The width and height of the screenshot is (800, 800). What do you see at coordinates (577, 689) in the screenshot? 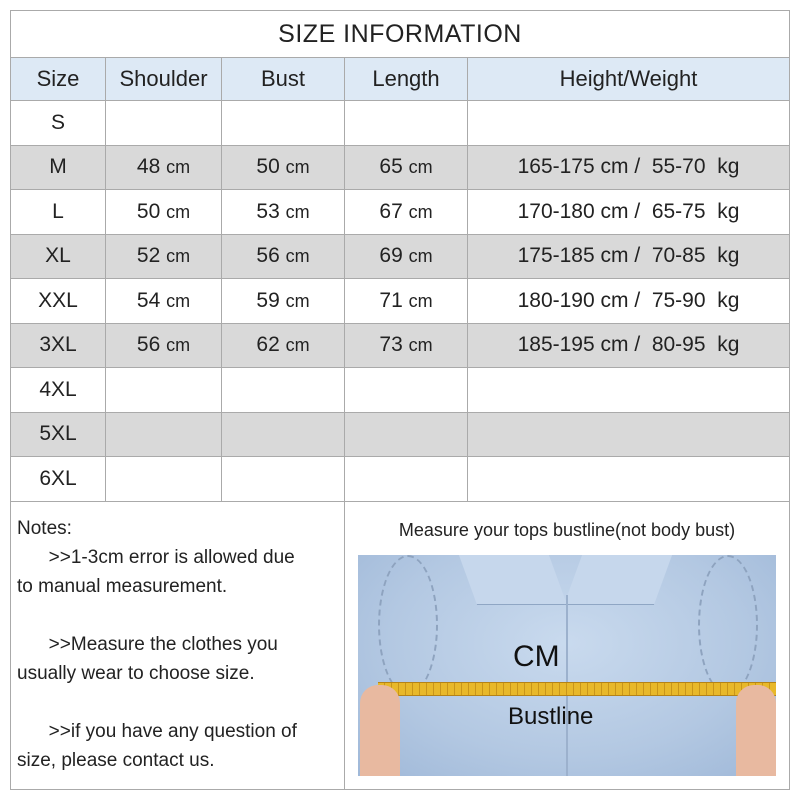
I see `measuring-tape` at bounding box center [577, 689].